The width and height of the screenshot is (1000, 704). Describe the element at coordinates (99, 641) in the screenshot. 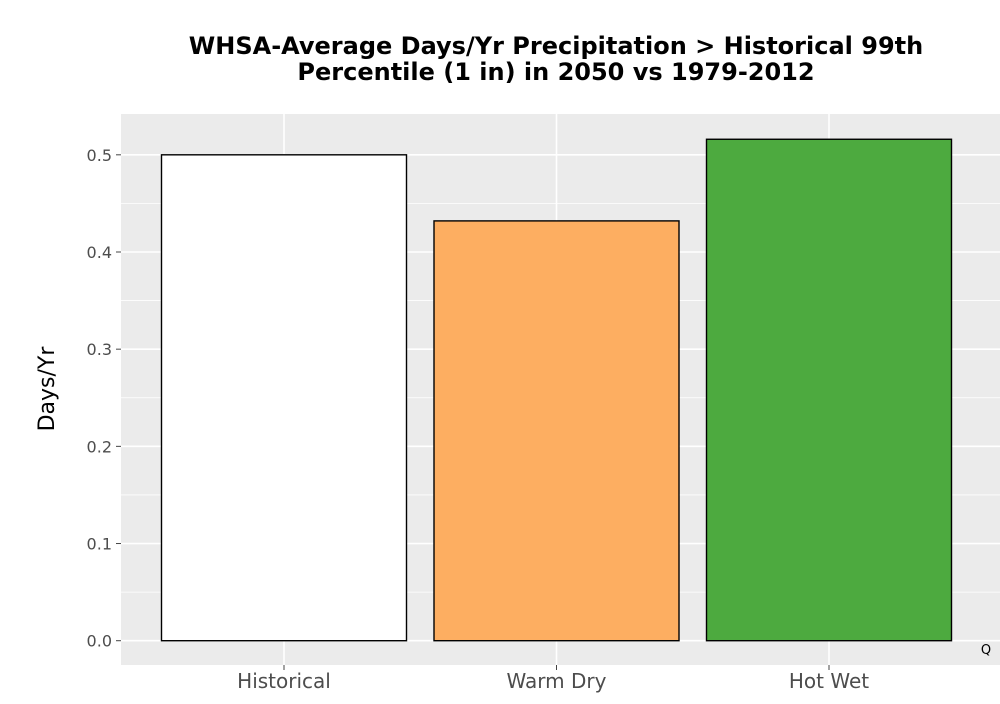

I see `y-tick-label: 0.0` at that location.